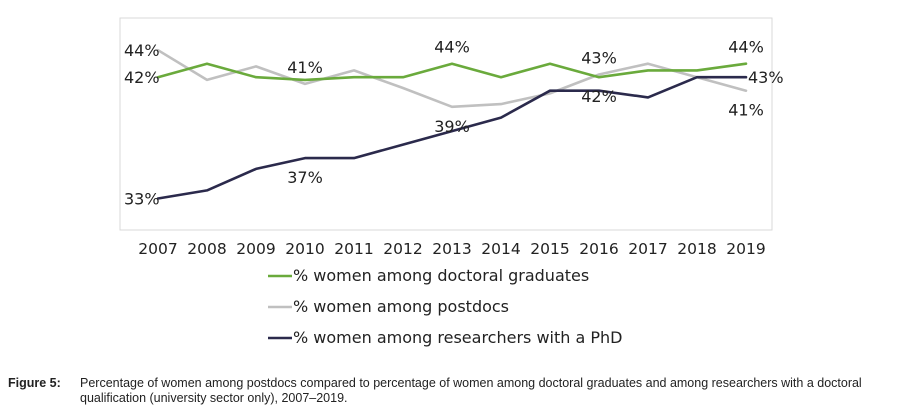 This screenshot has height=417, width=905. I want to click on x-tick-2015: 2015, so click(549, 249).